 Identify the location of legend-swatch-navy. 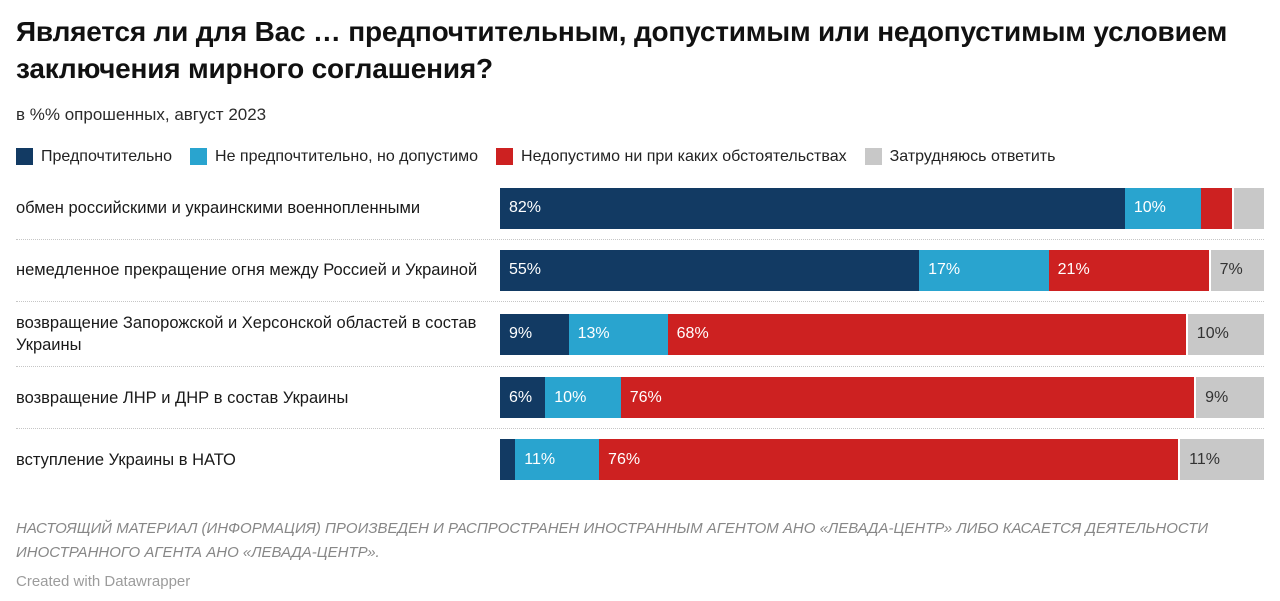
(24, 157).